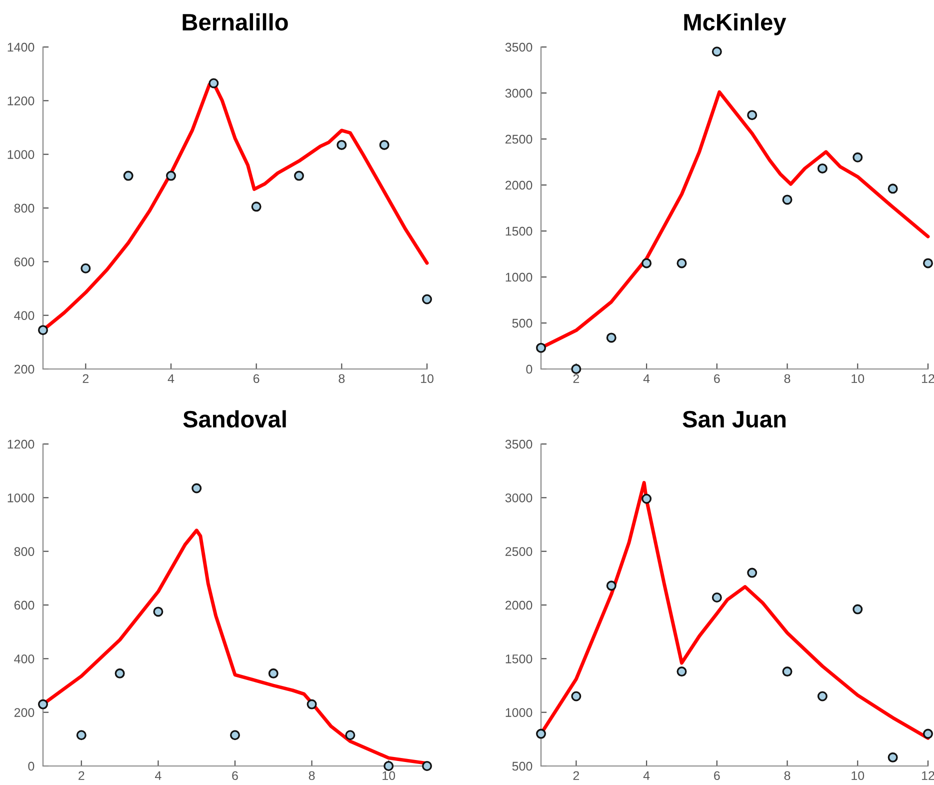  Describe the element at coordinates (235, 22) in the screenshot. I see `chart-title: Bernalillo` at that location.